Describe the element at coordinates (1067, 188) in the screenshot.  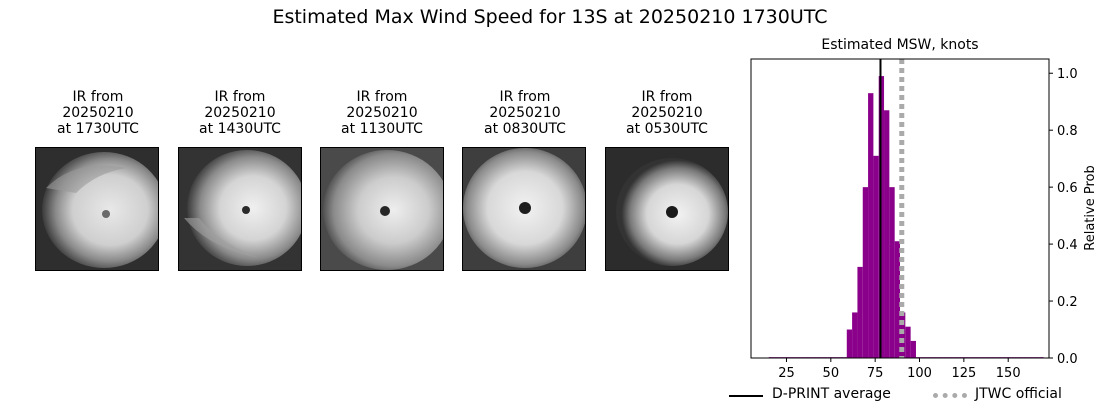
I see `y-tick-label-0.6: 0.6` at that location.